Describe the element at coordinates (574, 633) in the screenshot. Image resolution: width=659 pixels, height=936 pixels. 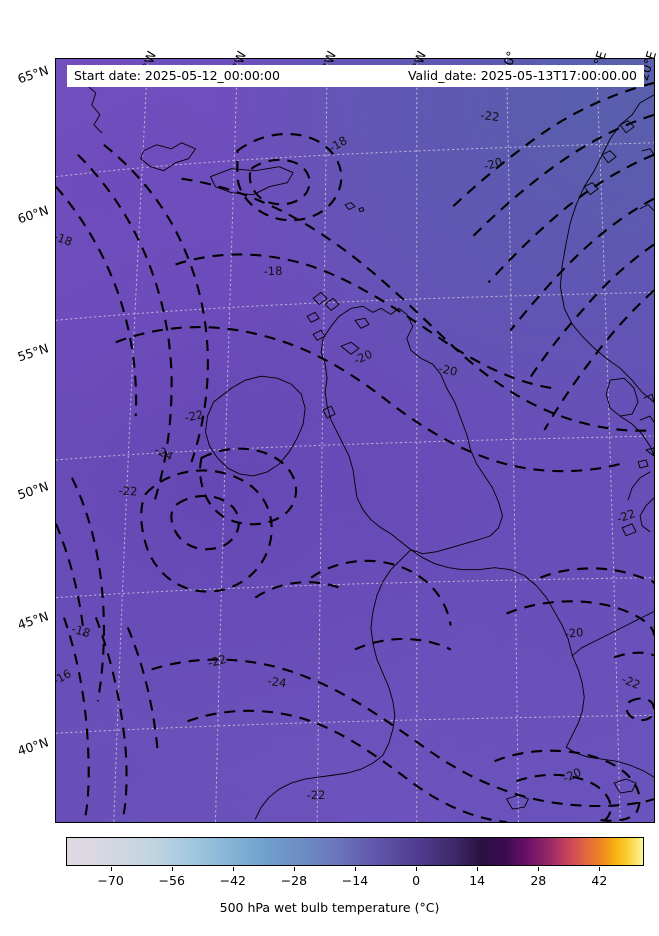
I see `contour-label: -20` at that location.